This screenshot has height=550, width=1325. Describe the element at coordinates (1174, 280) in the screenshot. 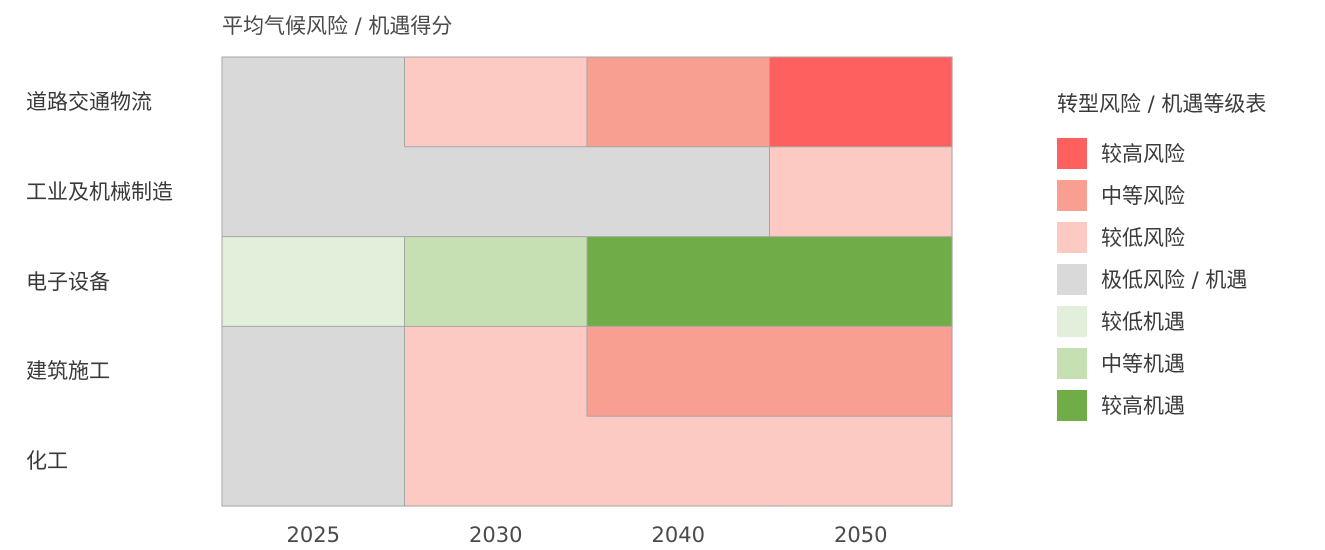

I see `legend-label: 极低风险 / 机遇` at that location.